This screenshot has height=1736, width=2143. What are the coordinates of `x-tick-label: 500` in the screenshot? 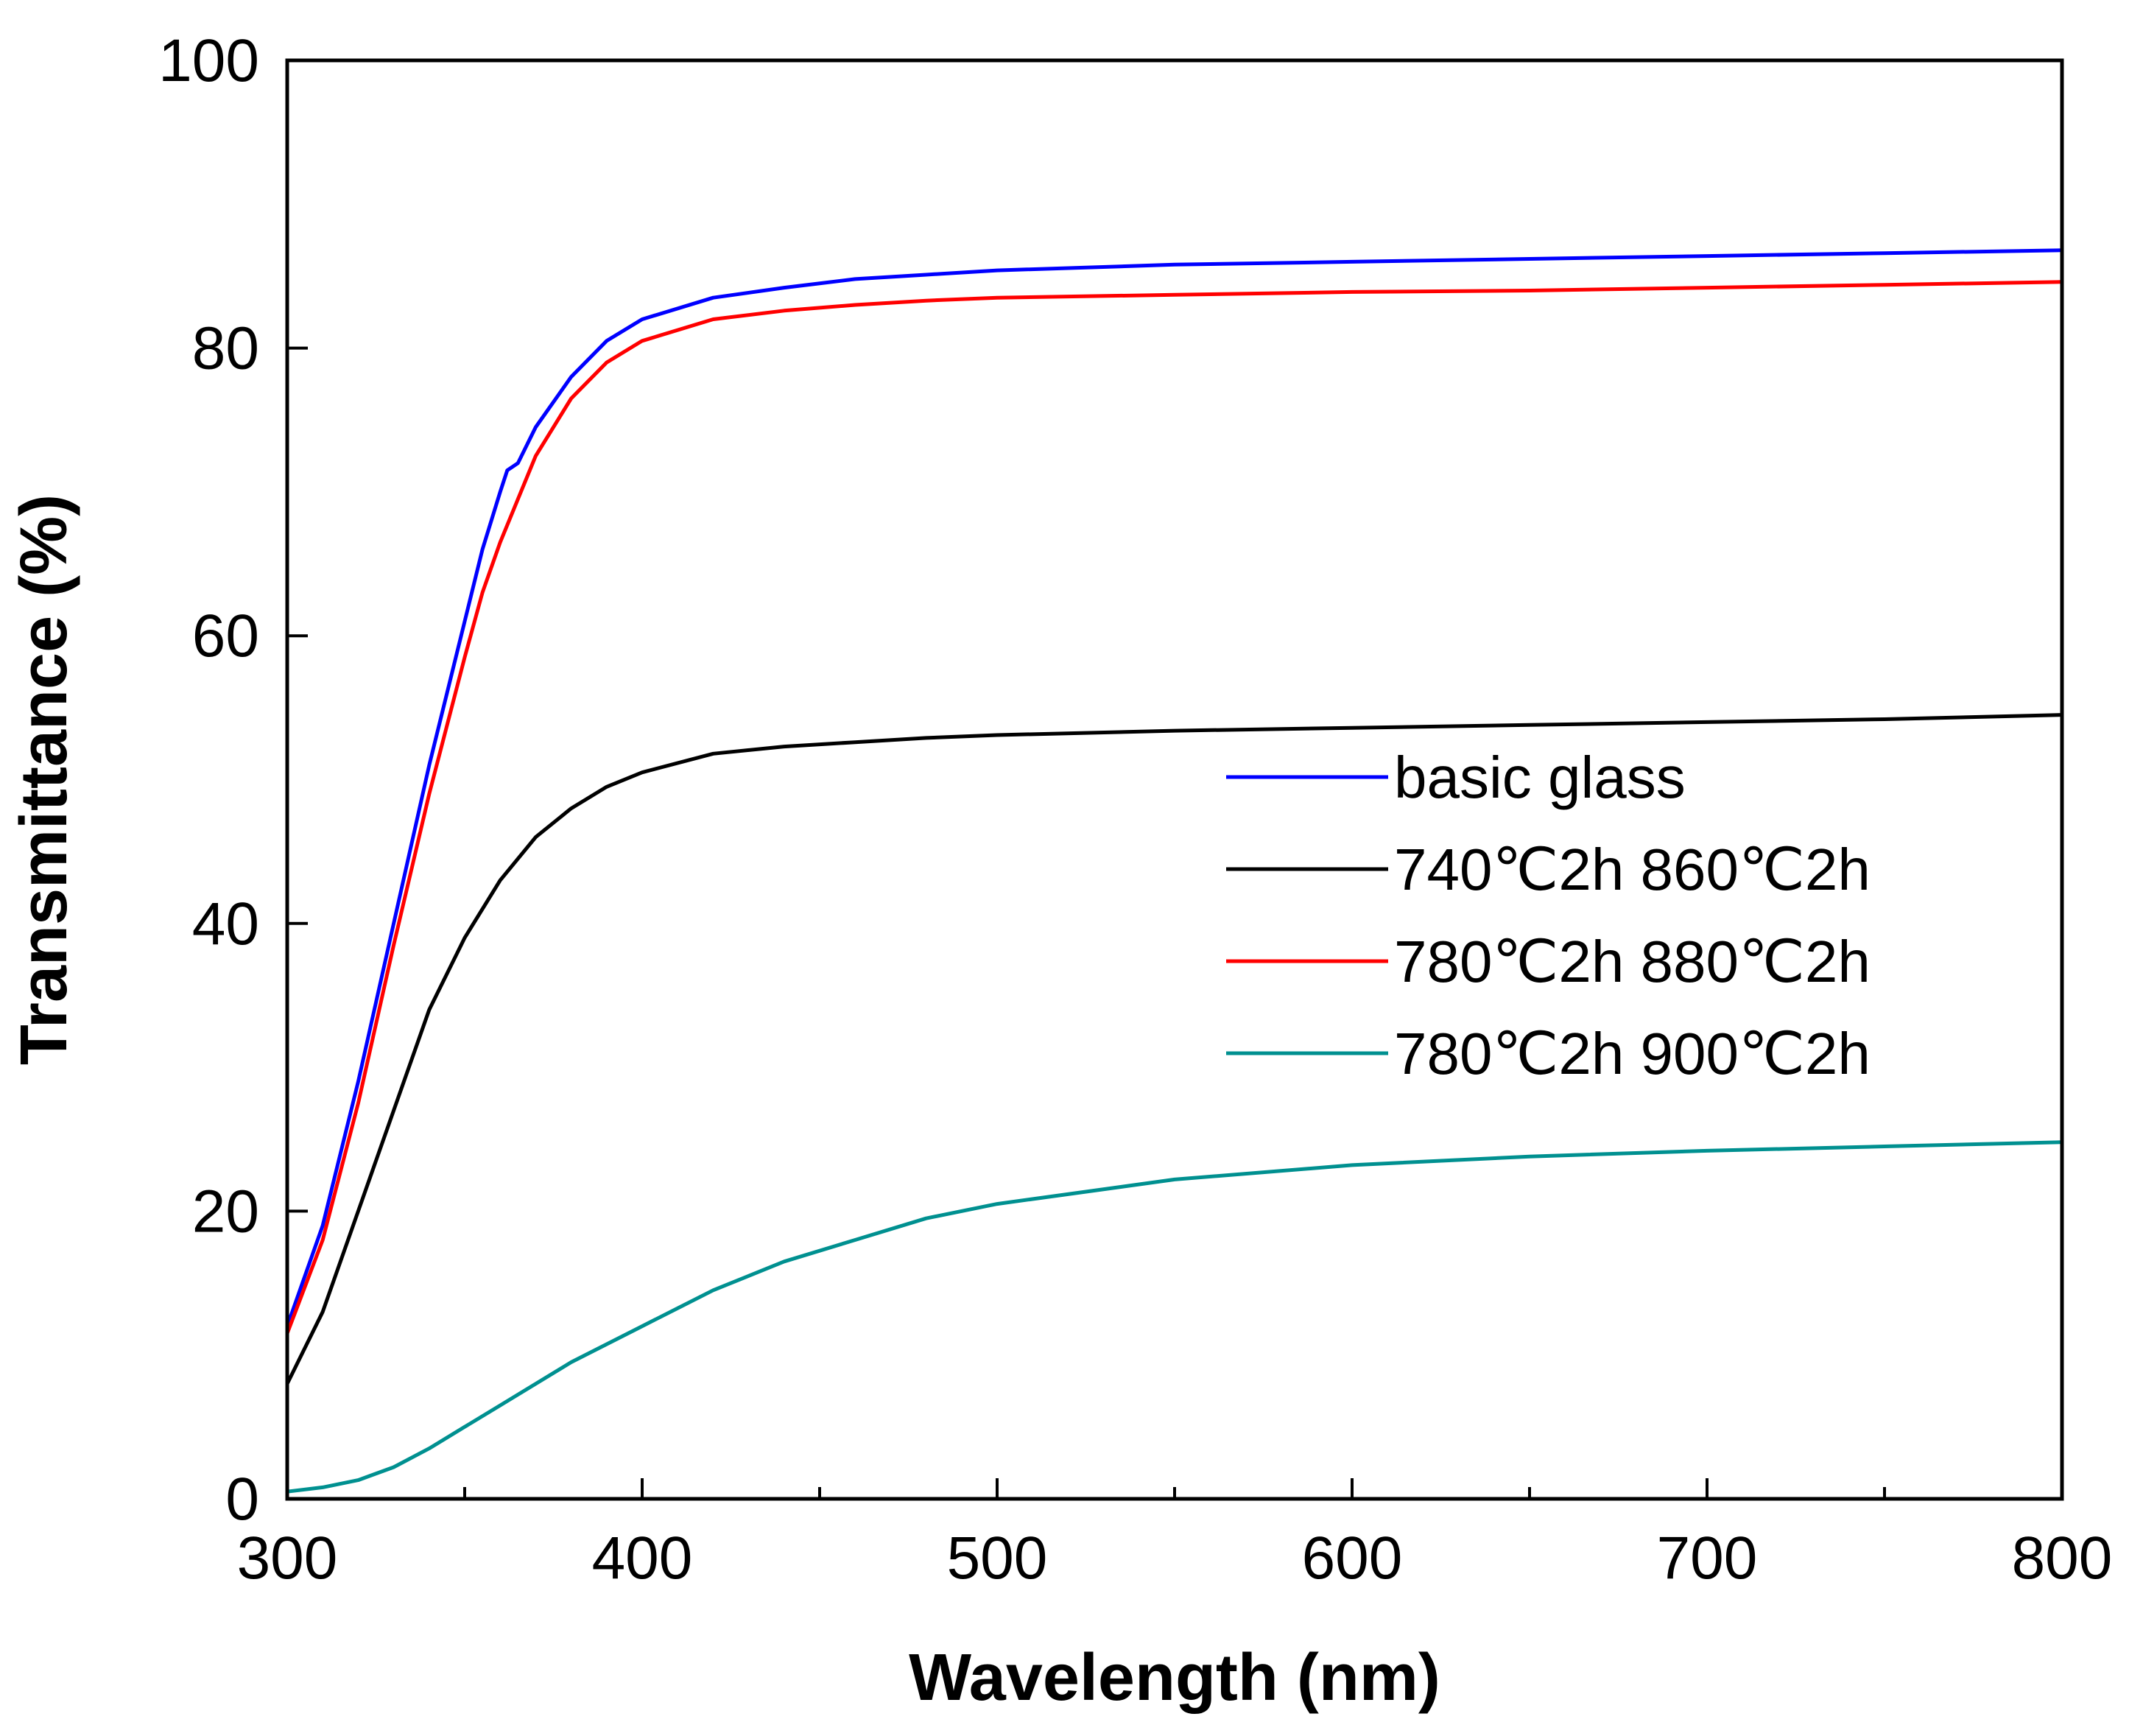 It's located at (998, 1558).